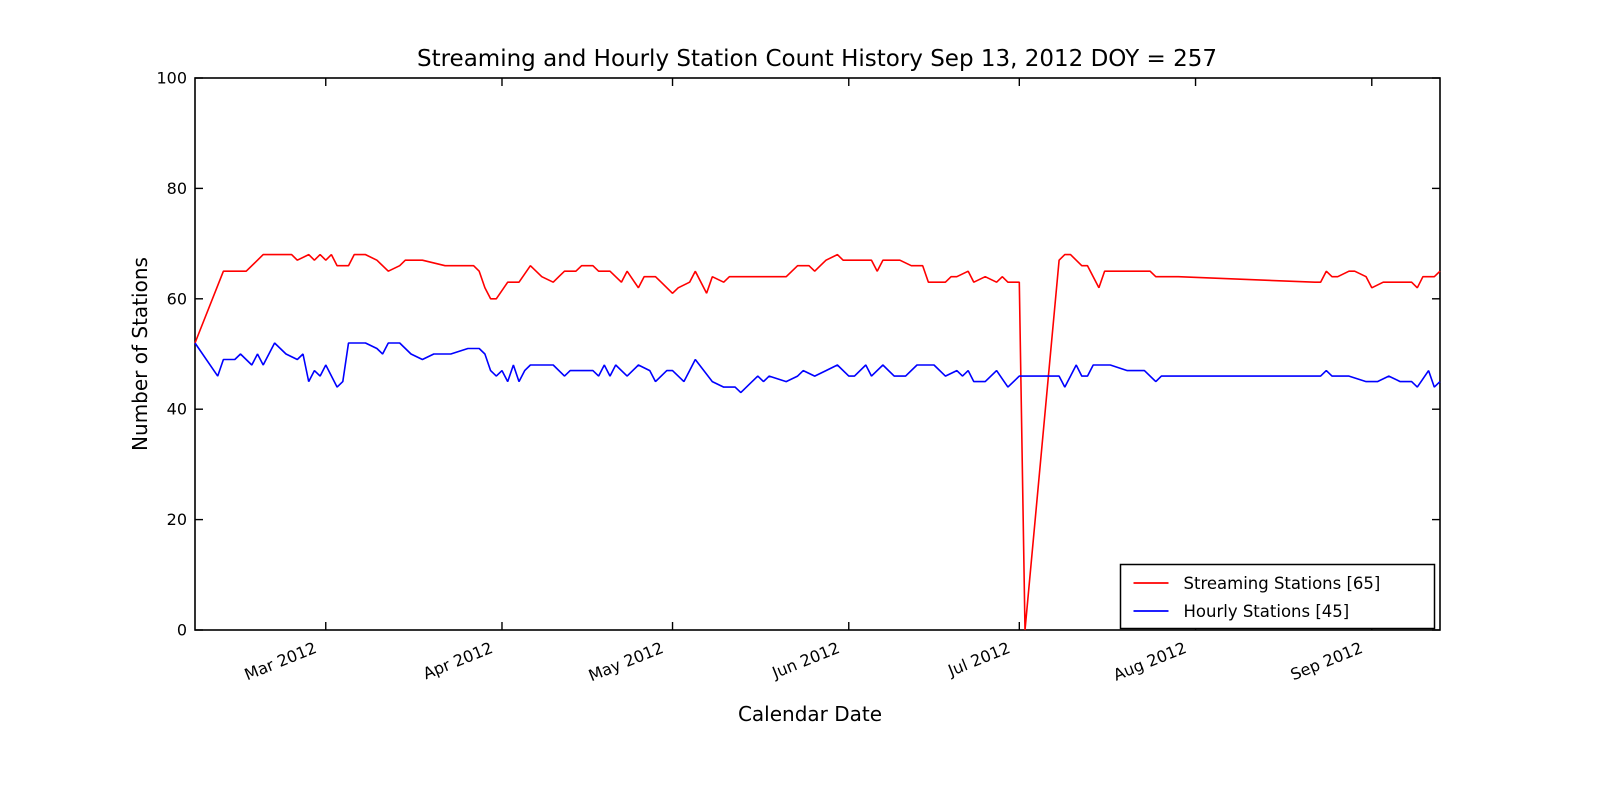 The width and height of the screenshot is (1600, 800). What do you see at coordinates (806, 660) in the screenshot?
I see `x-tick-label: Jun 2012` at bounding box center [806, 660].